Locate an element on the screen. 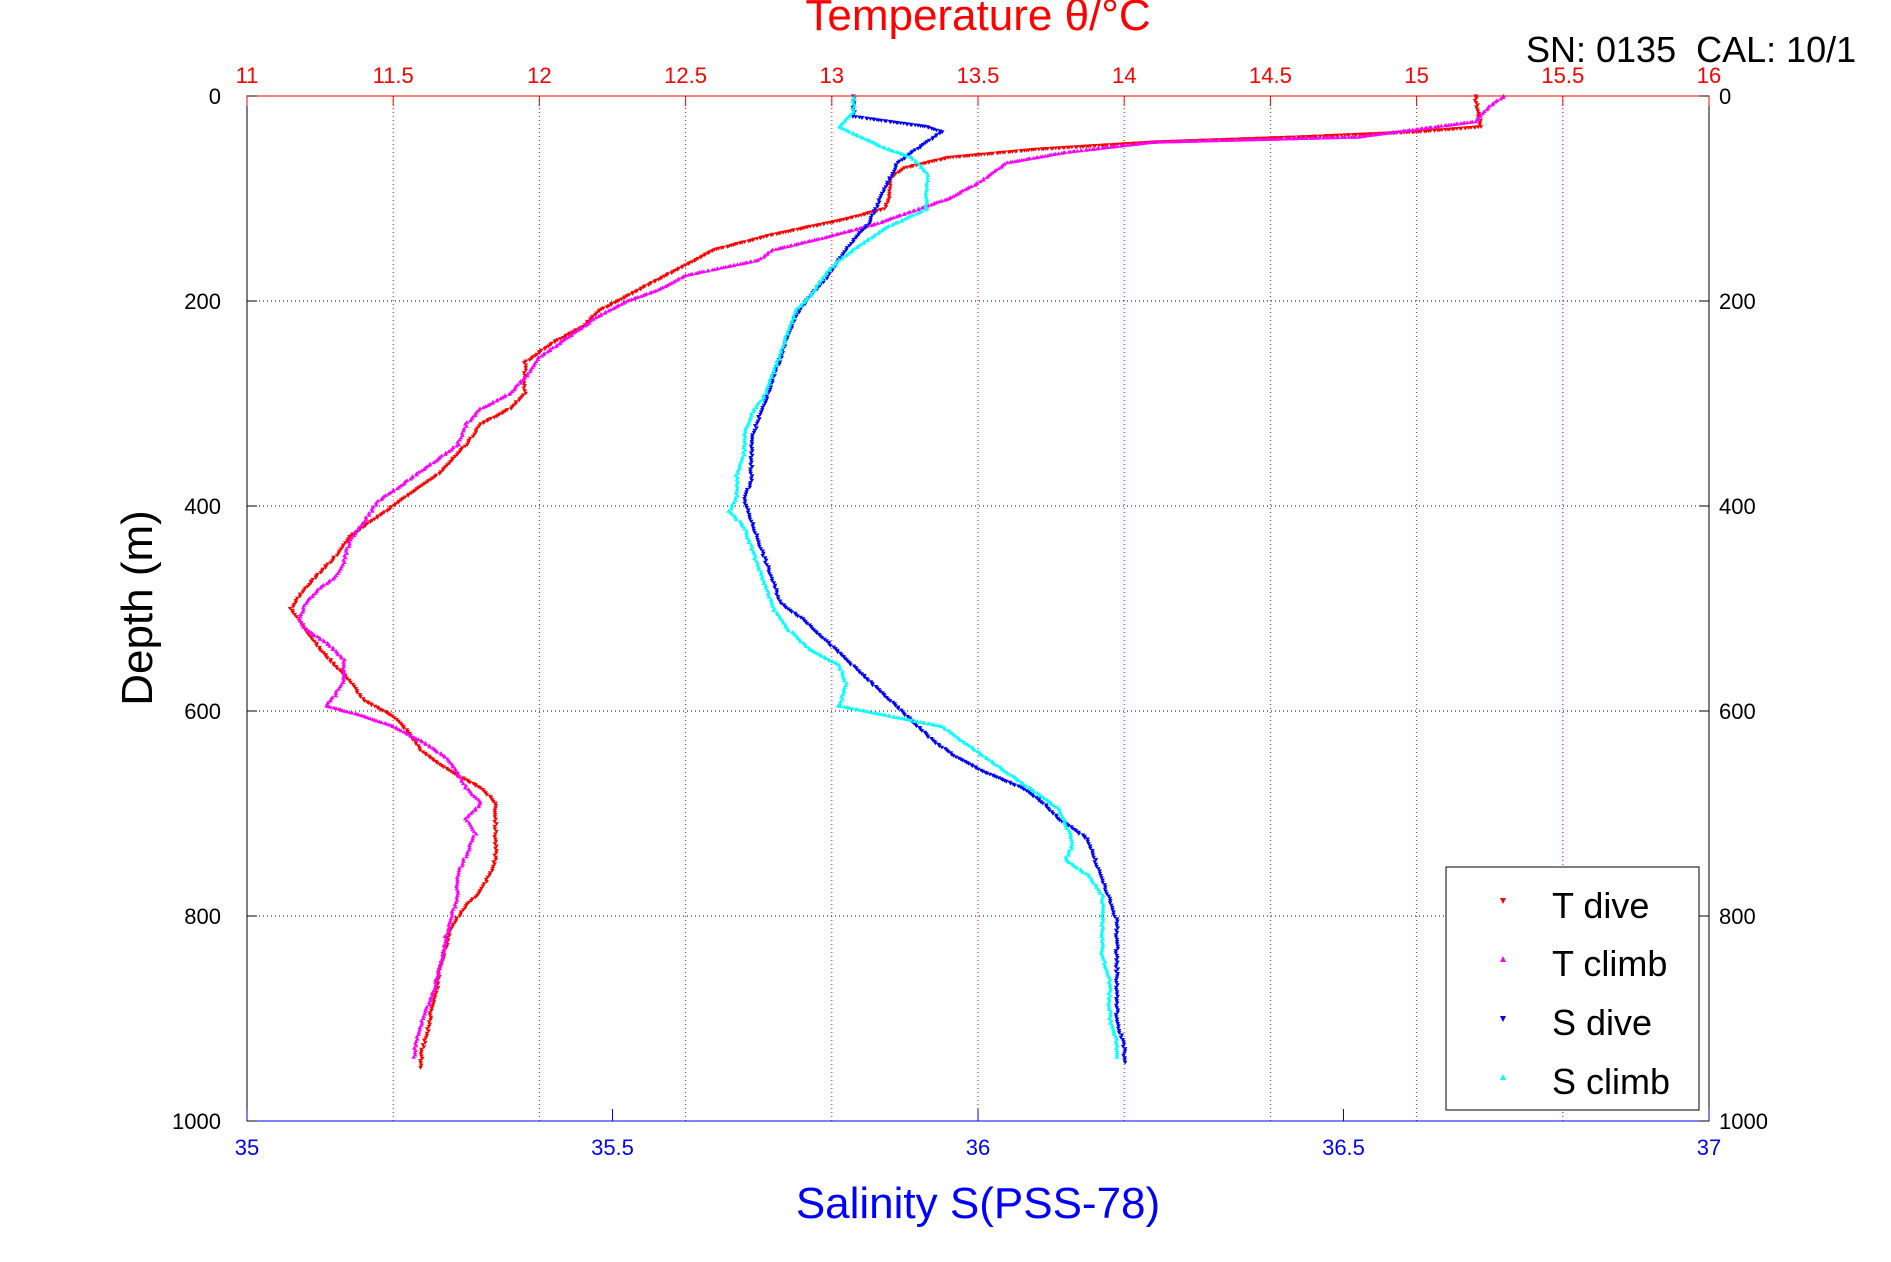  x-top-tick-label: 13 is located at coordinates (832, 75).